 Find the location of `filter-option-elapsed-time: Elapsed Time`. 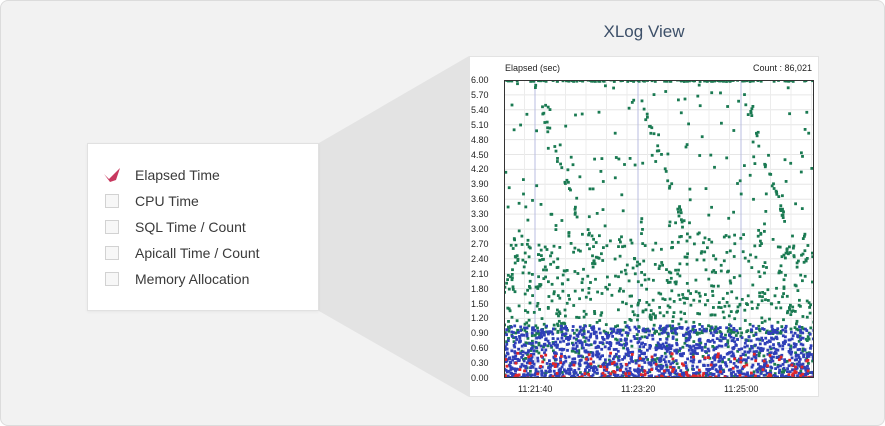

filter-option-elapsed-time: Elapsed Time is located at coordinates (162, 175).